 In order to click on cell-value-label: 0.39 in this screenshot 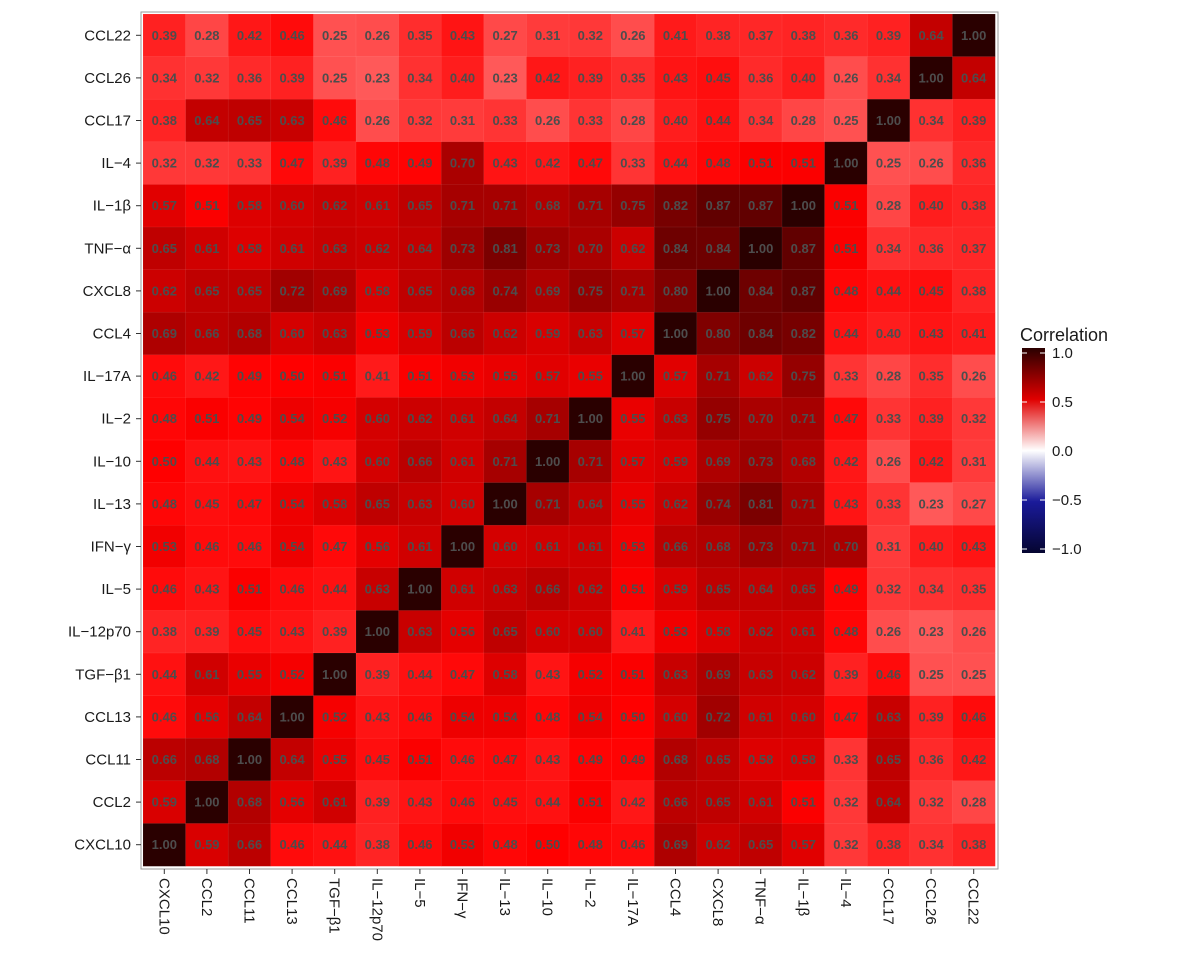, I will do `click(845, 674)`.